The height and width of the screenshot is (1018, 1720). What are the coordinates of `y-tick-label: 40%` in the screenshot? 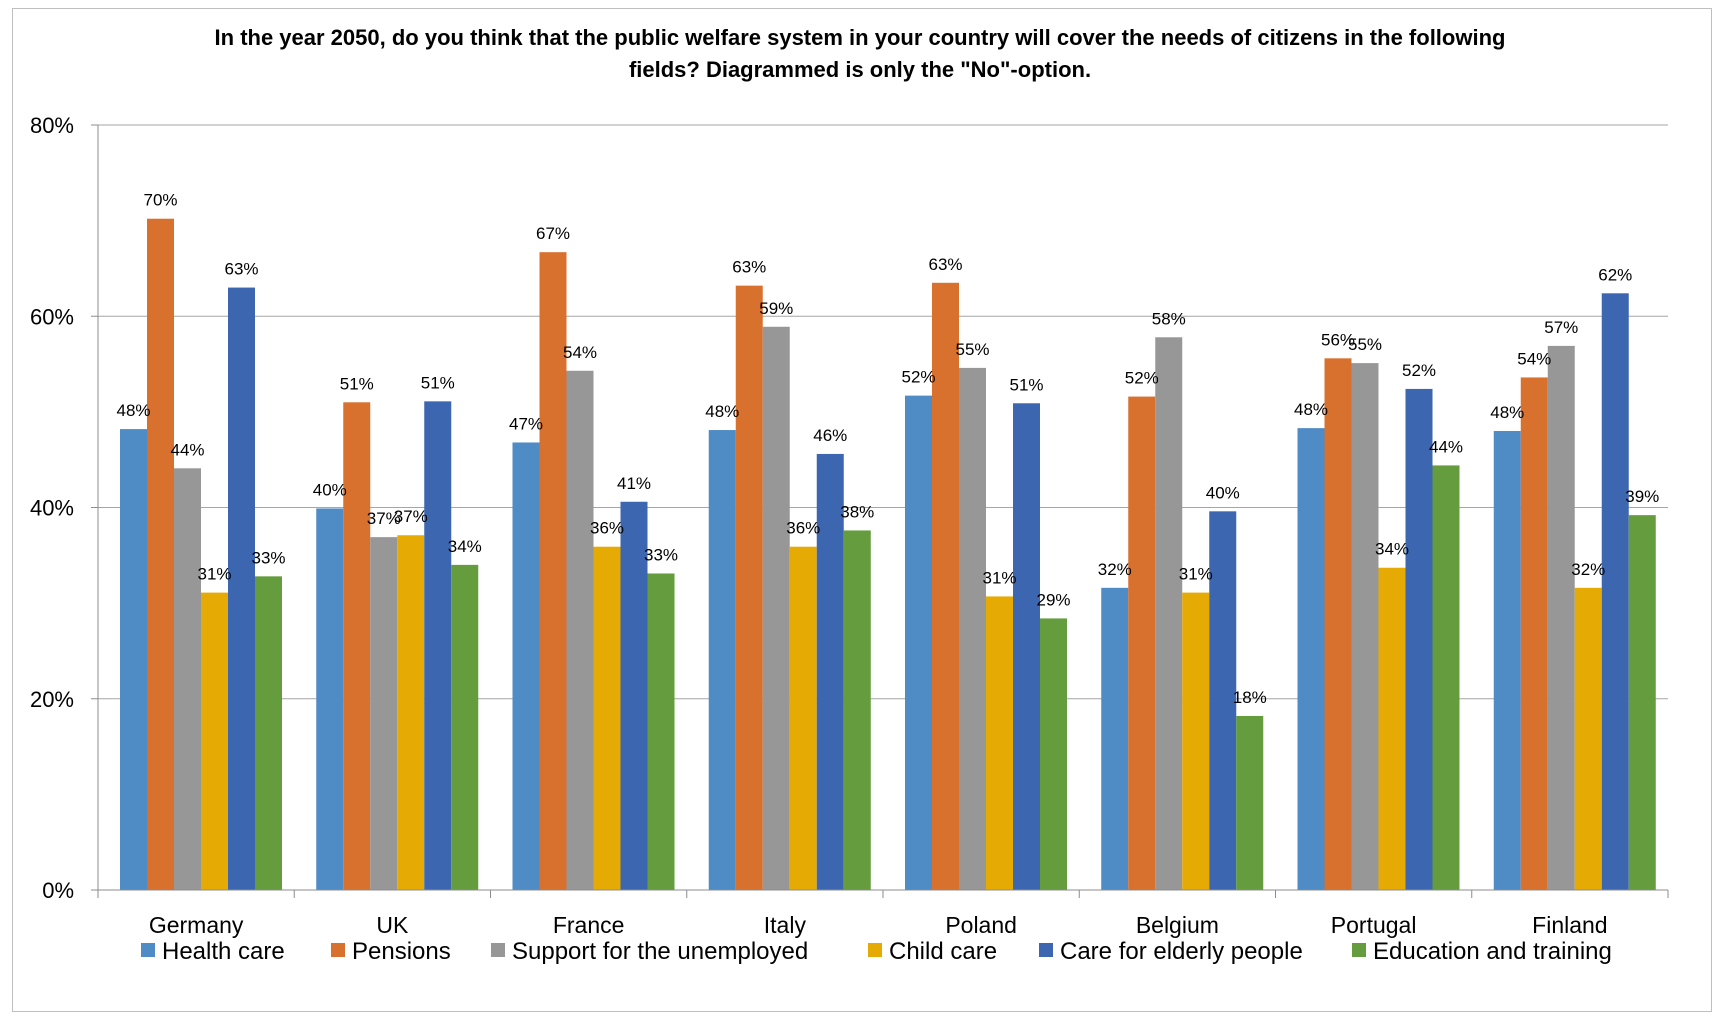 It's located at (52, 508).